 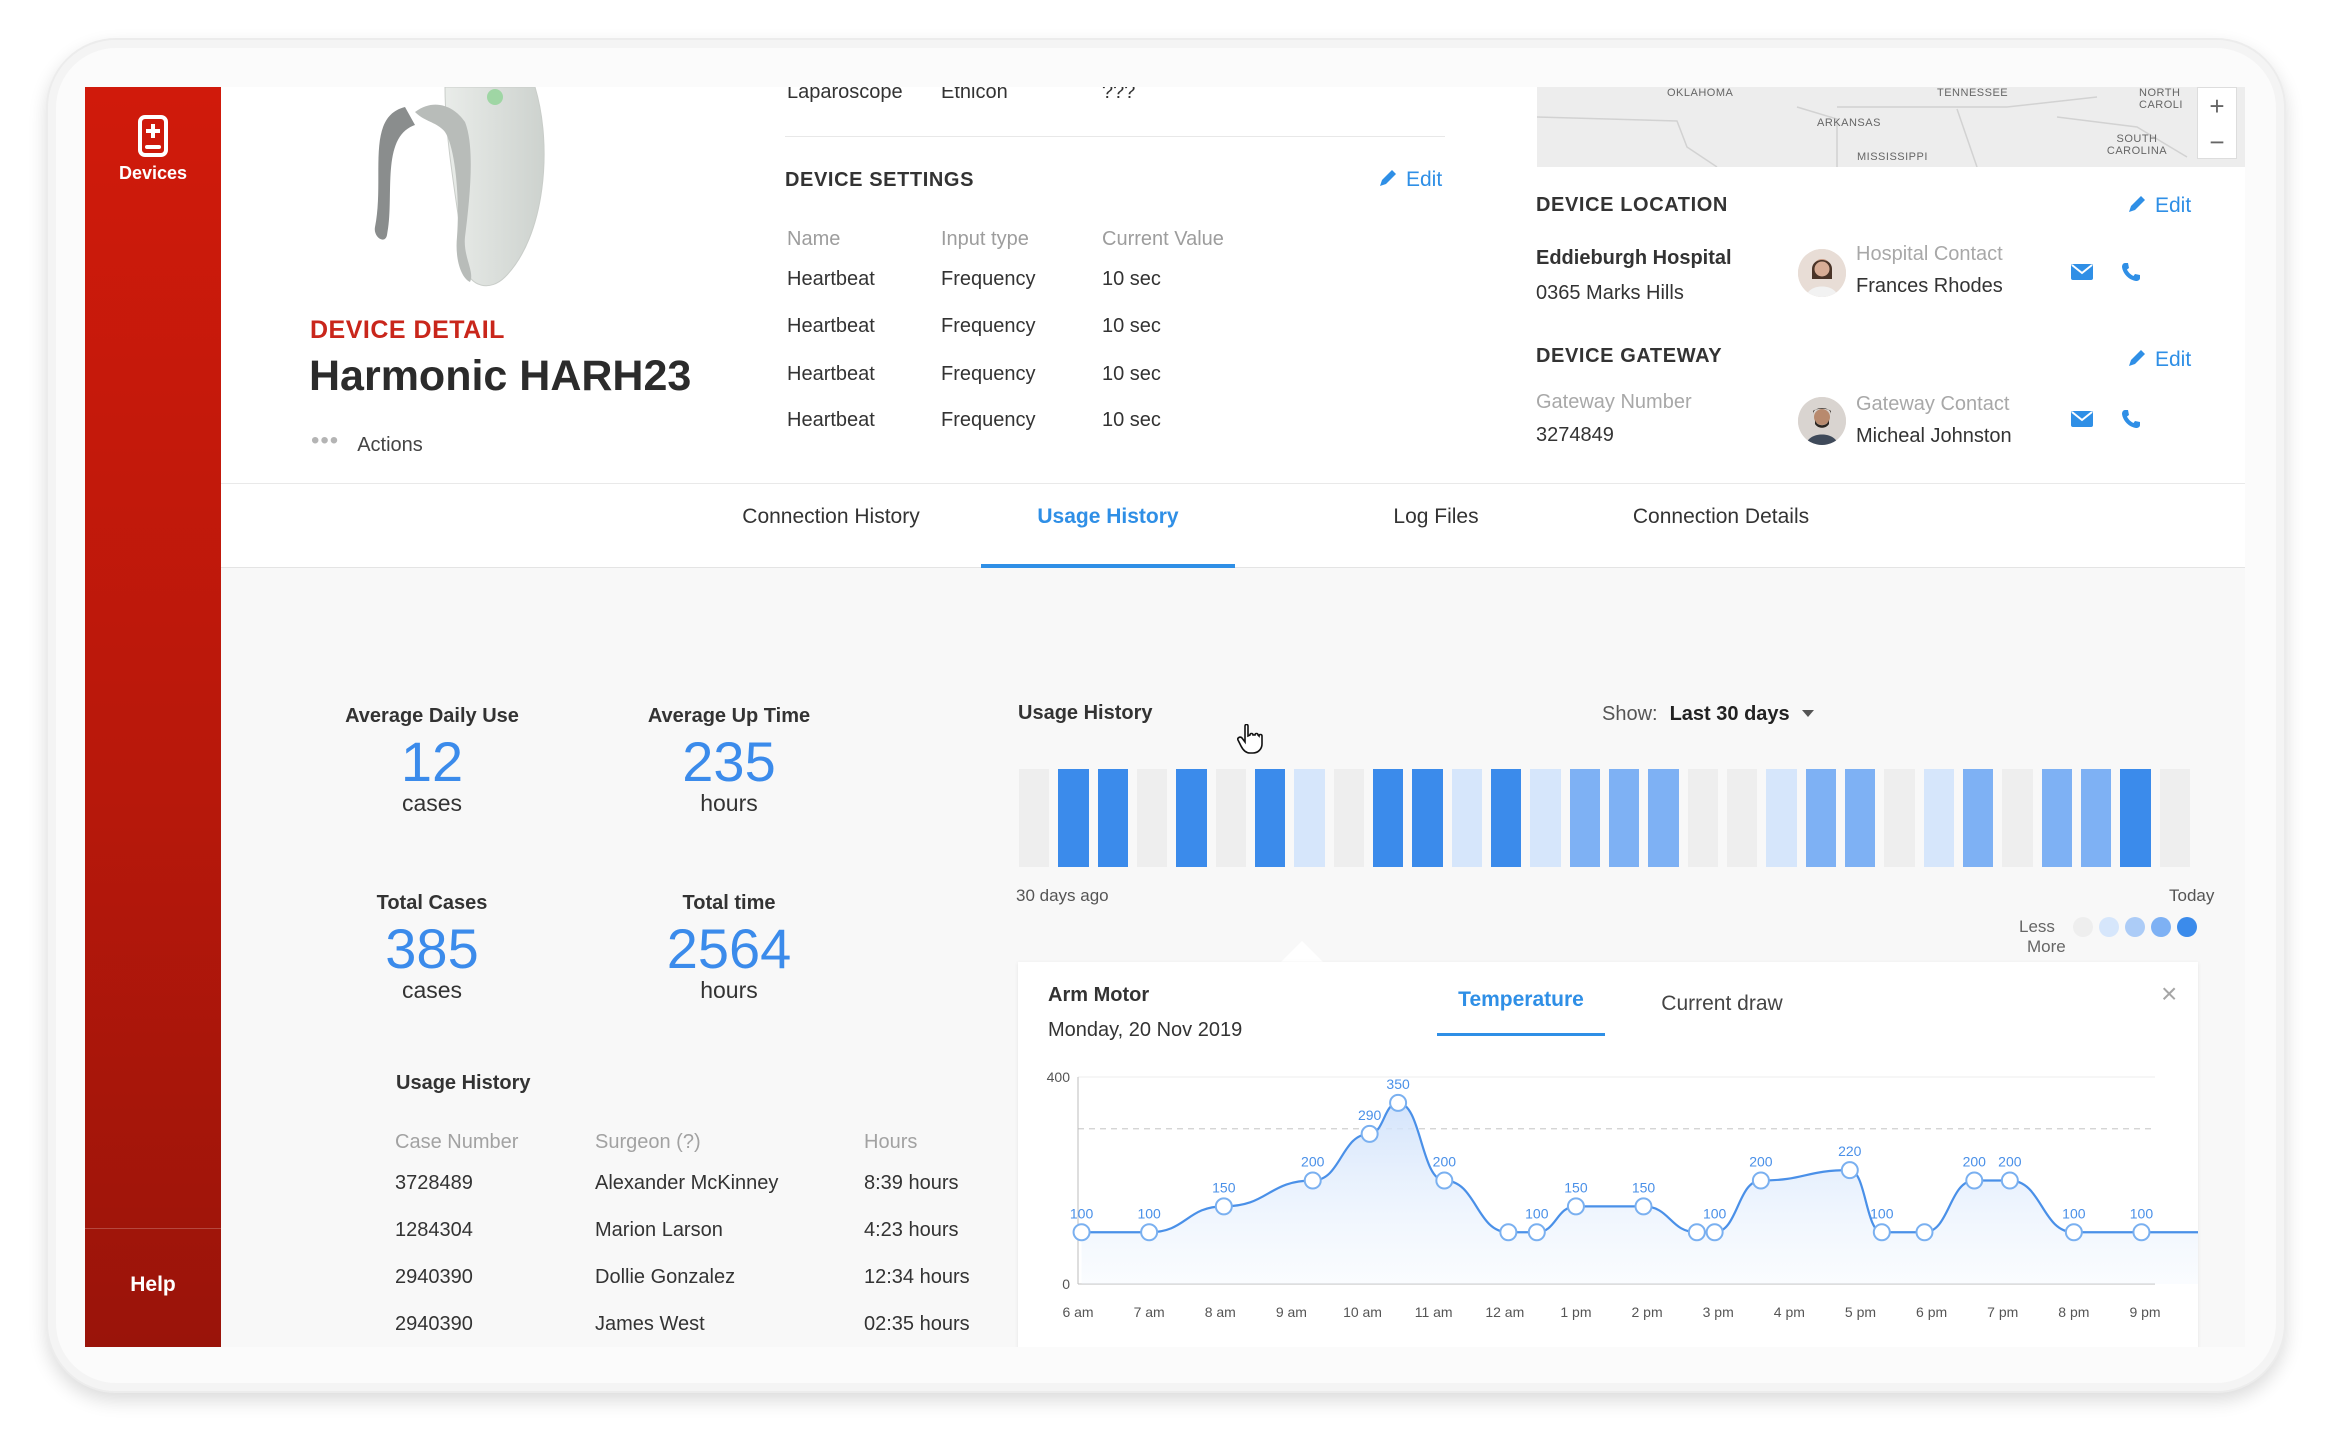 What do you see at coordinates (325, 440) in the screenshot?
I see `more-dots-icon: •••` at bounding box center [325, 440].